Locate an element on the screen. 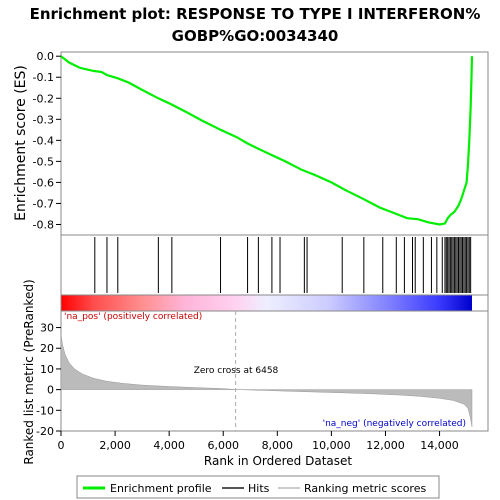 Image resolution: width=500 pixels, height=500 pixels. metric-x-ticks: 0 2,000 4,000 6,000 8,000 10,000 12,000 14,000 is located at coordinates (258, 441).